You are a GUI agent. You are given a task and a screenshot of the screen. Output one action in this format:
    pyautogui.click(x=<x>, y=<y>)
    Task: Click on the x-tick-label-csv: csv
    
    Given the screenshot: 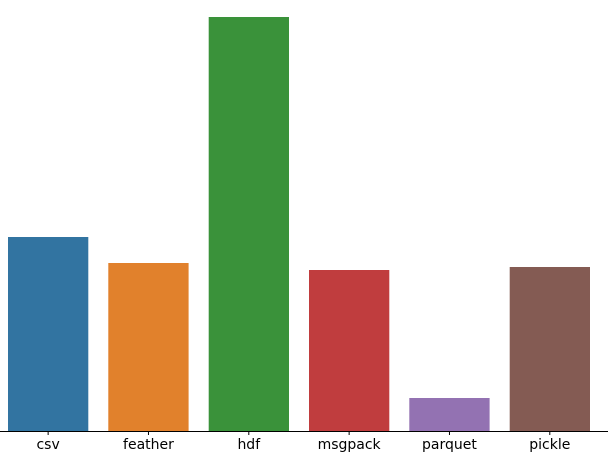 What is the action you would take?
    pyautogui.click(x=47, y=445)
    